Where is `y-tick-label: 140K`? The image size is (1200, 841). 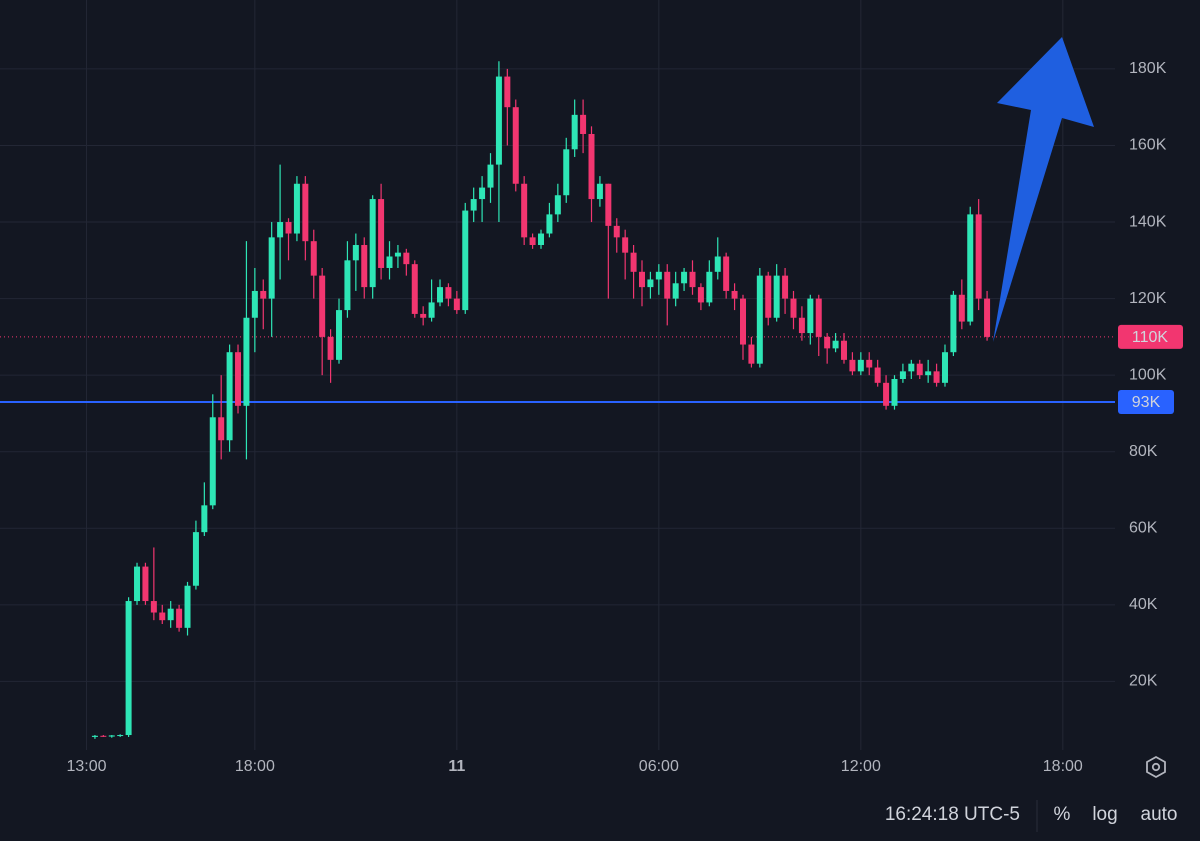
y-tick-label: 140K is located at coordinates (1148, 221).